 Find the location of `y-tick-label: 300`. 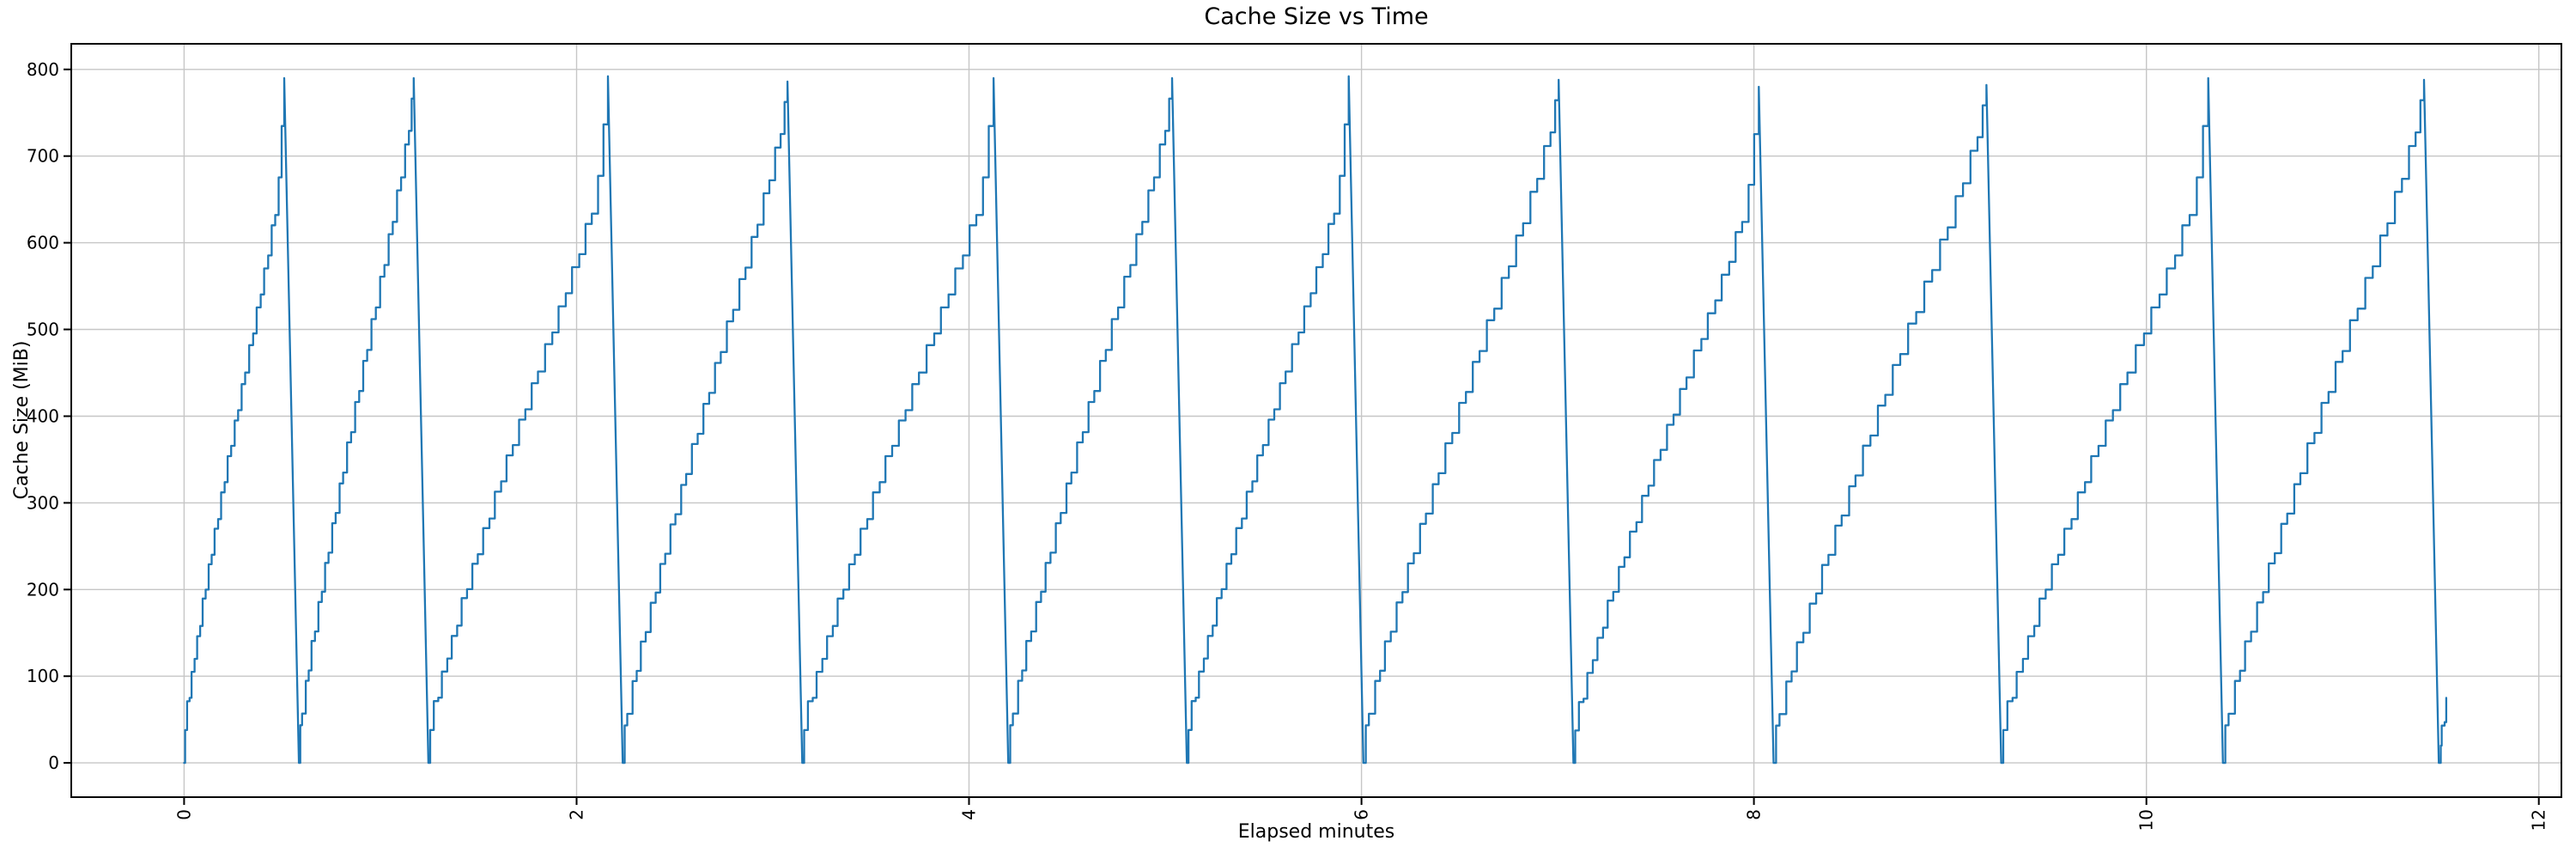

y-tick-label: 300 is located at coordinates (43, 503).